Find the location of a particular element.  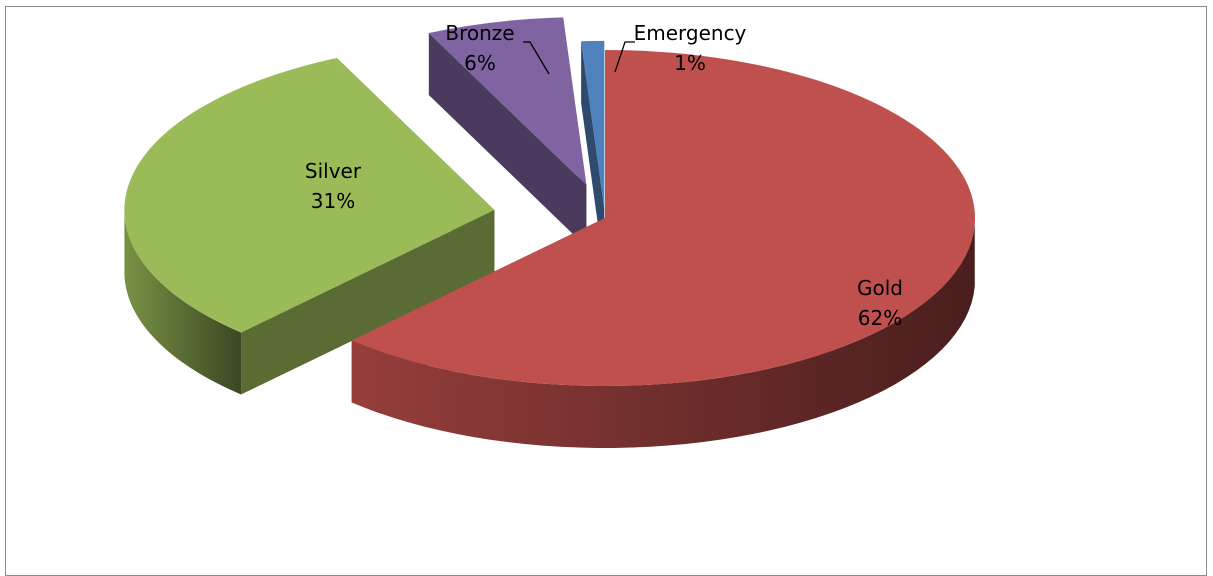

data-label-bronze-name: Bronze is located at coordinates (479, 33).